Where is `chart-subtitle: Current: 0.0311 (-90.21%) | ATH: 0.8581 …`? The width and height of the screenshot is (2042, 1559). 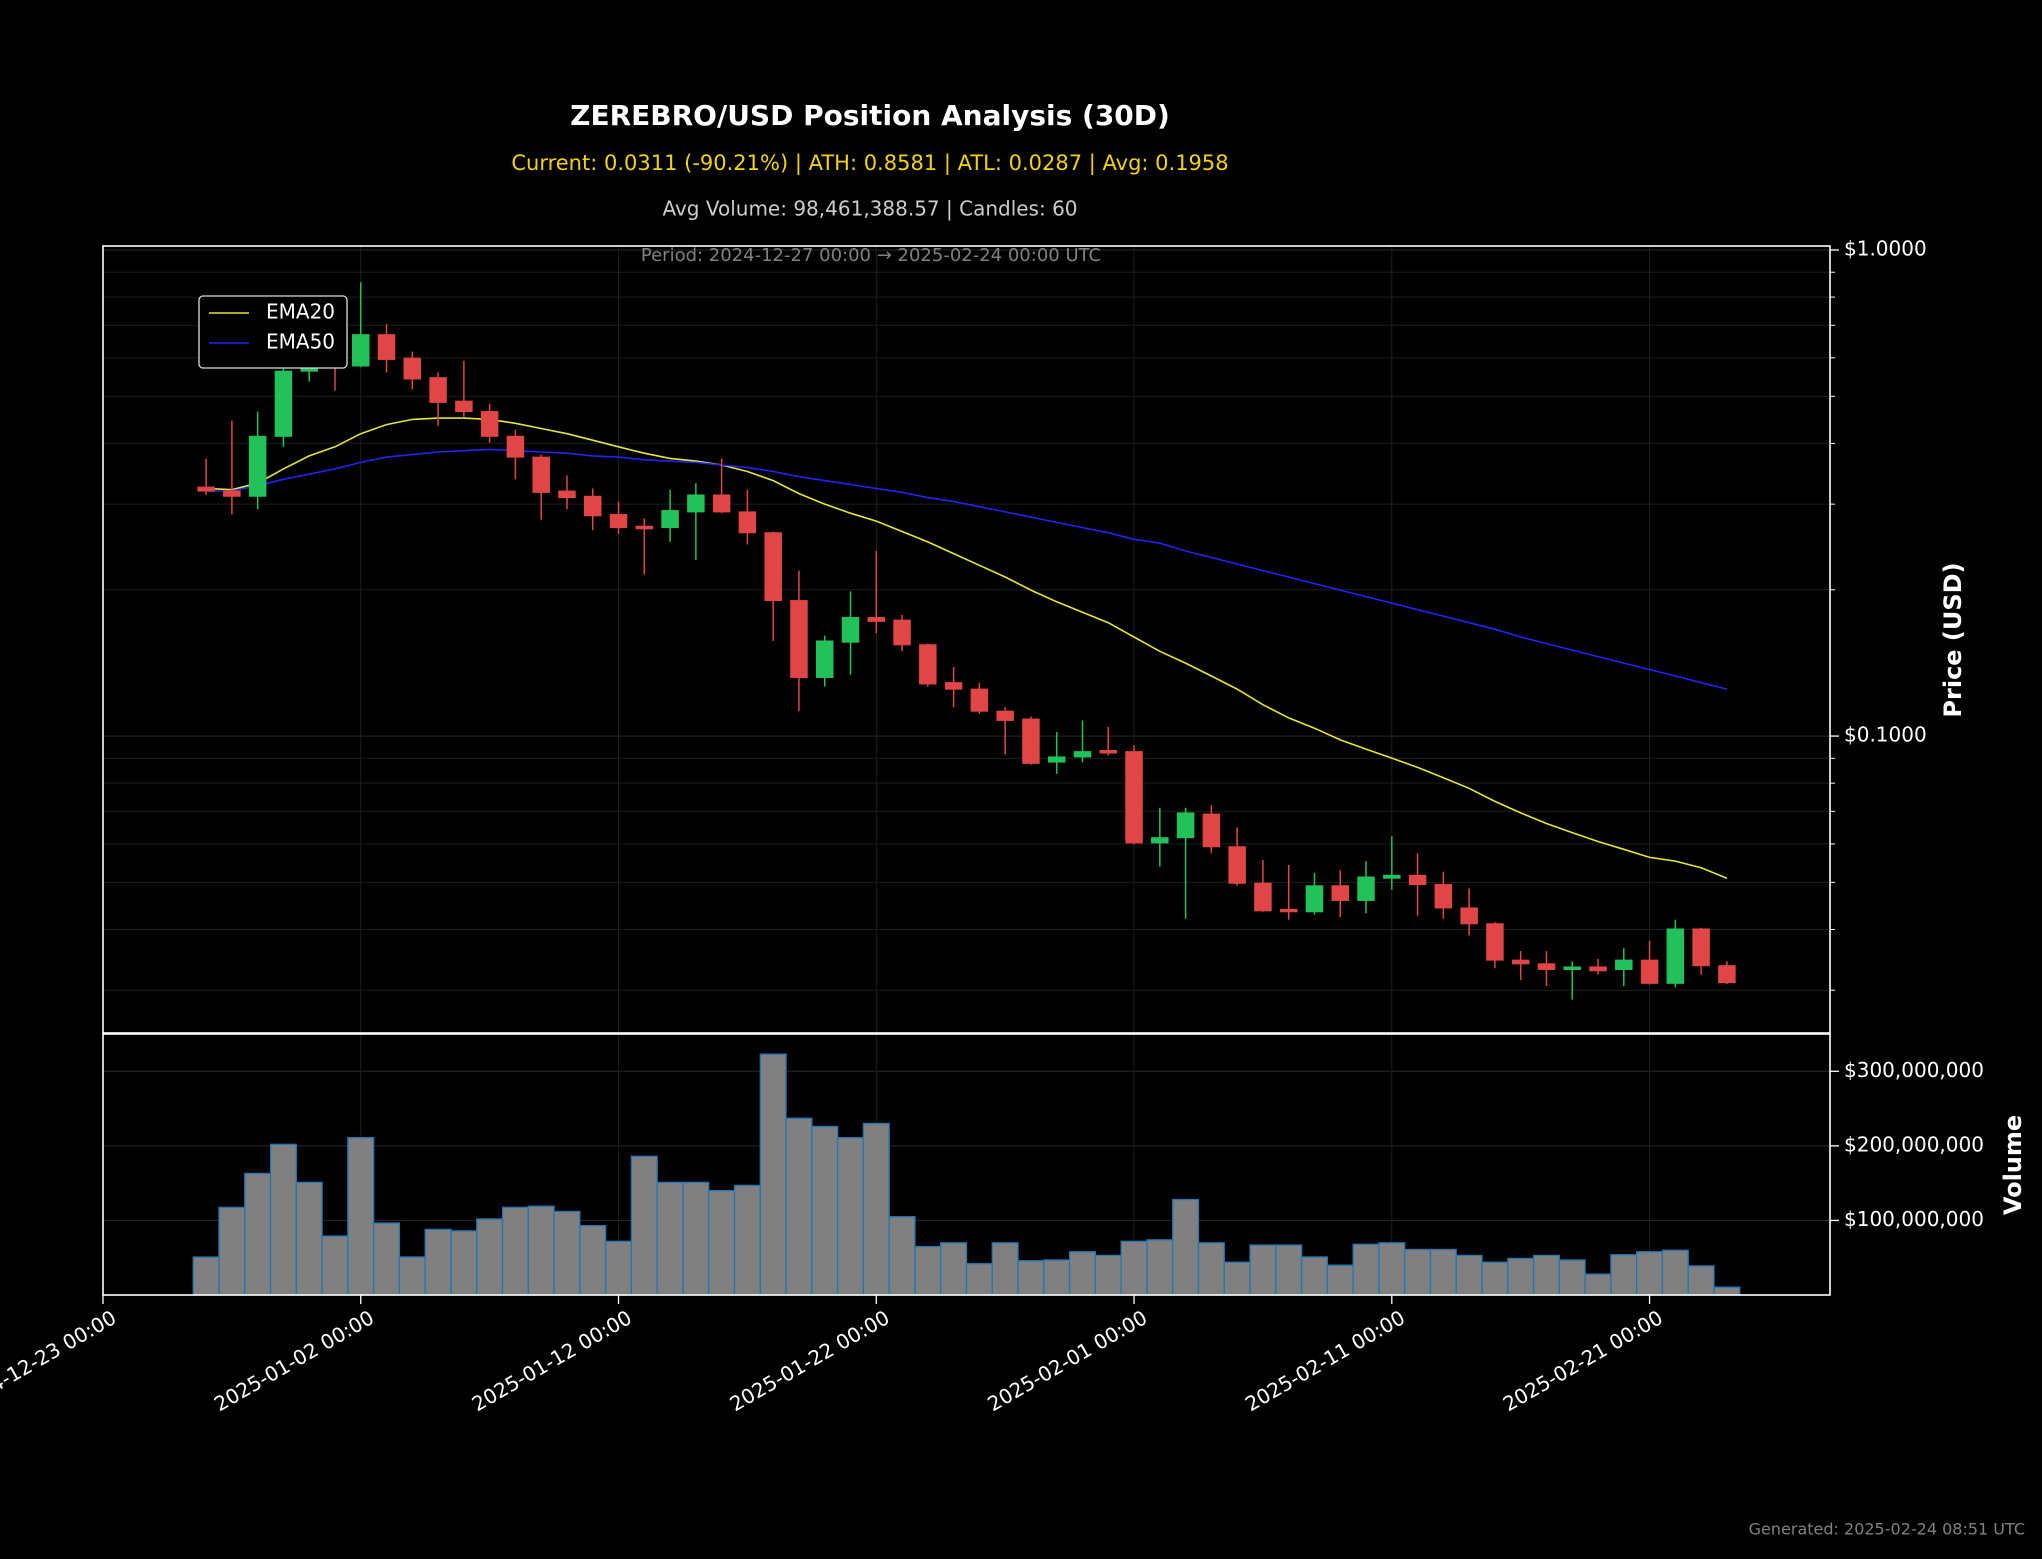 chart-subtitle: Current: 0.0311 (-90.21%) | ATH: 0.8581 … is located at coordinates (869, 163).